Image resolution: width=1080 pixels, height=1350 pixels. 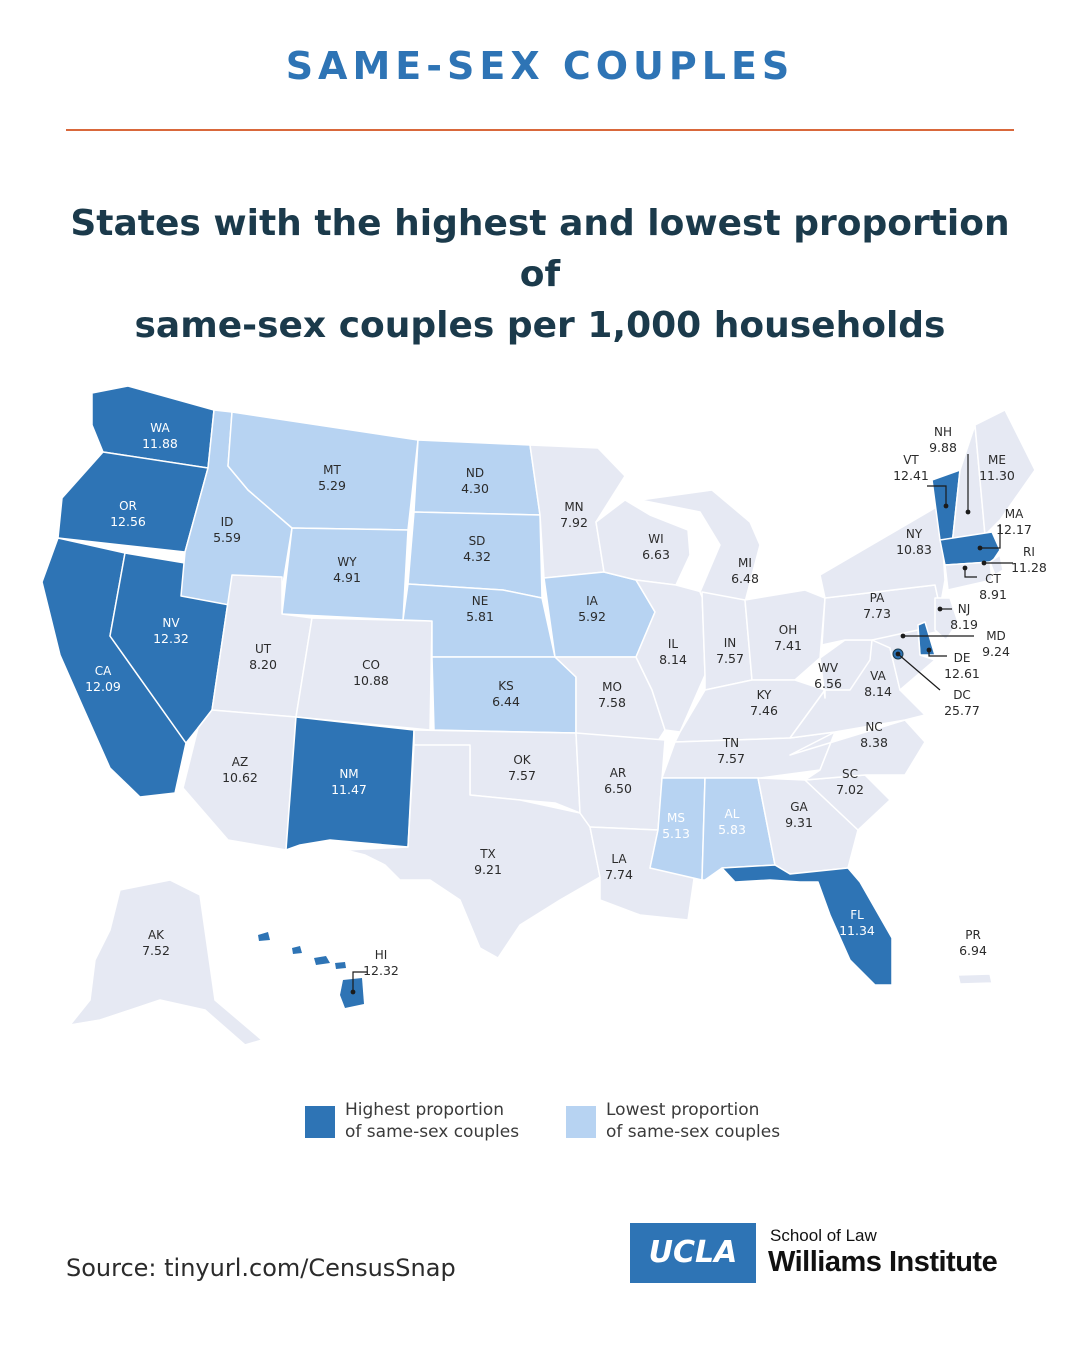 I want to click on leader-hi, so click(x=359, y=981).